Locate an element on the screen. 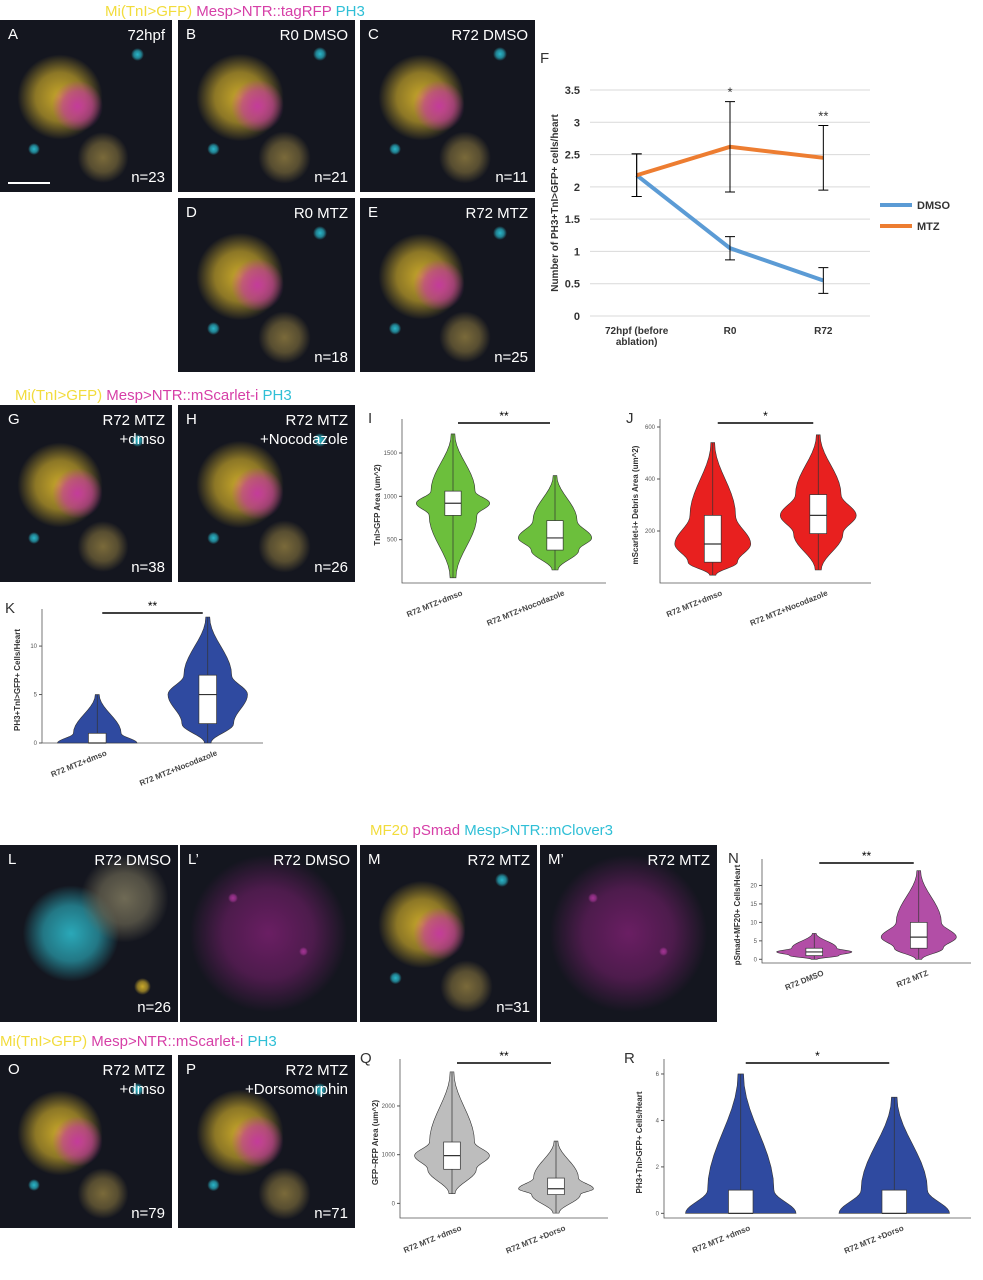 Image resolution: width=983 pixels, height=1280 pixels. panel-letter: F is located at coordinates (544, 58).